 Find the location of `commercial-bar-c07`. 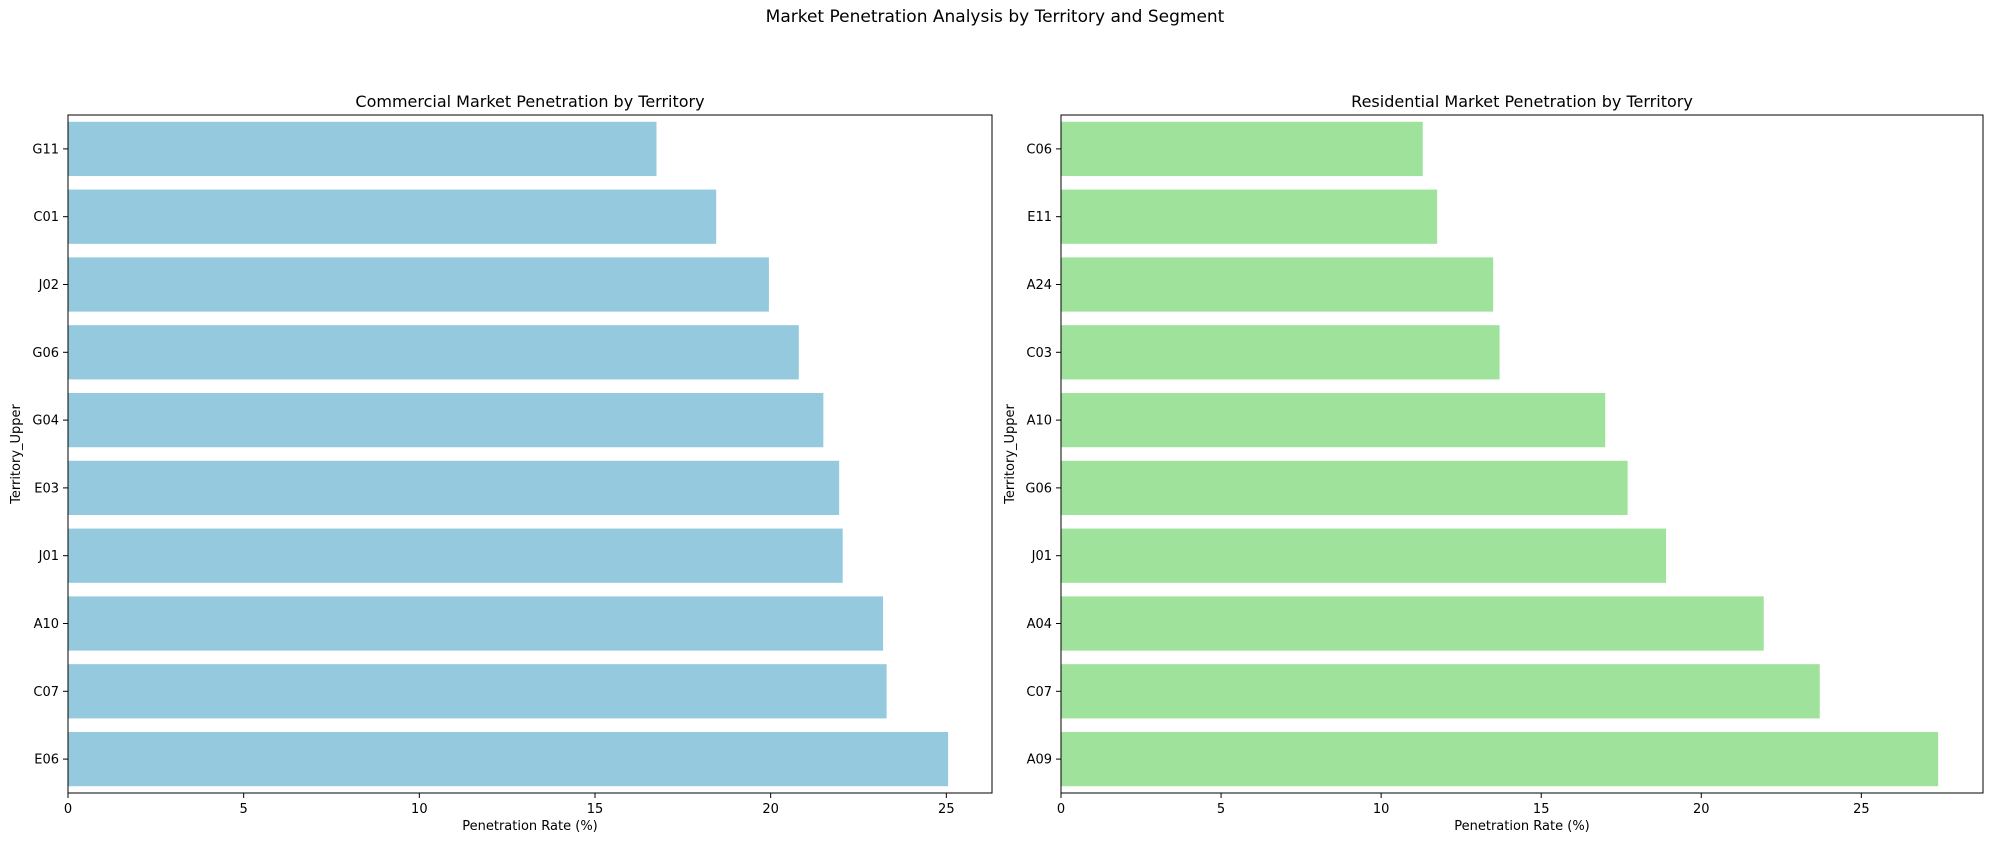

commercial-bar-c07 is located at coordinates (477, 691).